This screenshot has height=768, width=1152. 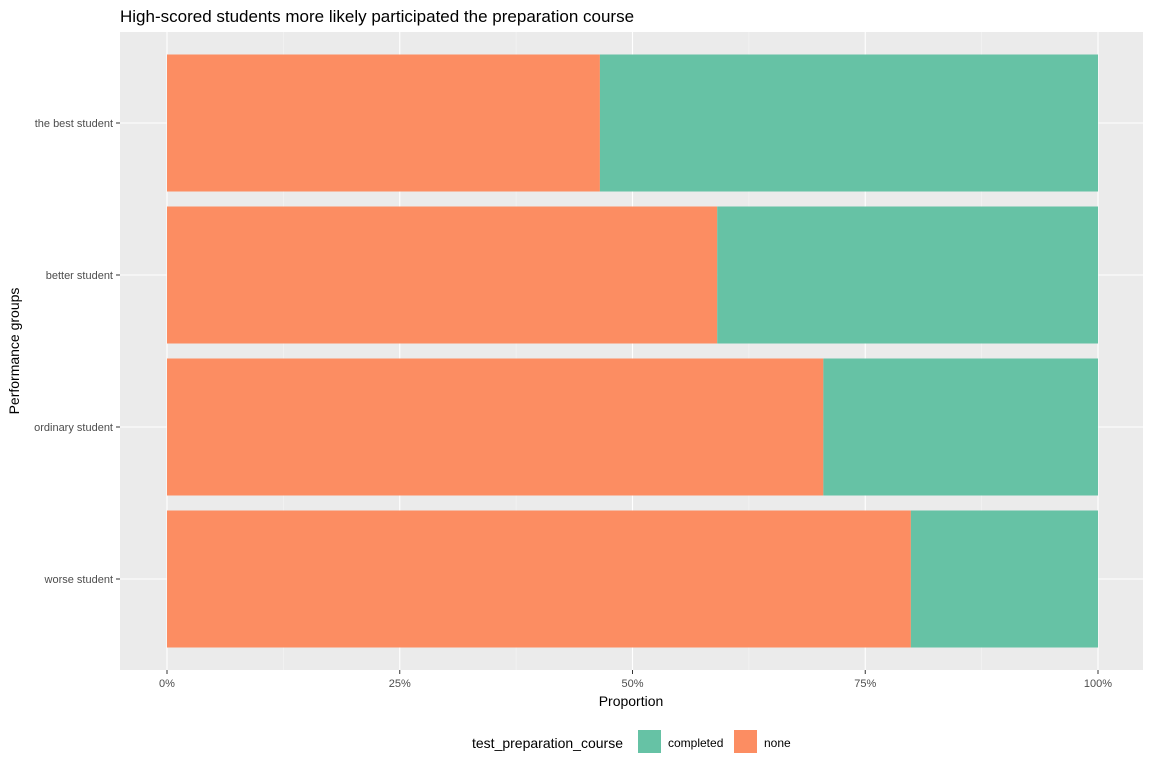 I want to click on y-tick-label: better student, so click(x=79, y=276).